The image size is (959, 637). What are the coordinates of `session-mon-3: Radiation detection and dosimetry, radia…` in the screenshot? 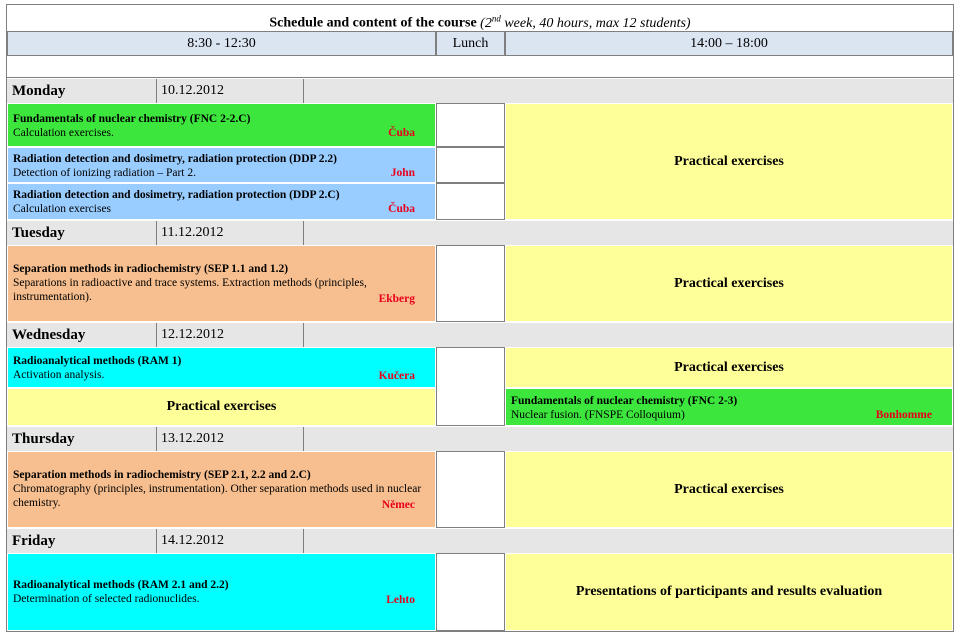 It's located at (221, 201).